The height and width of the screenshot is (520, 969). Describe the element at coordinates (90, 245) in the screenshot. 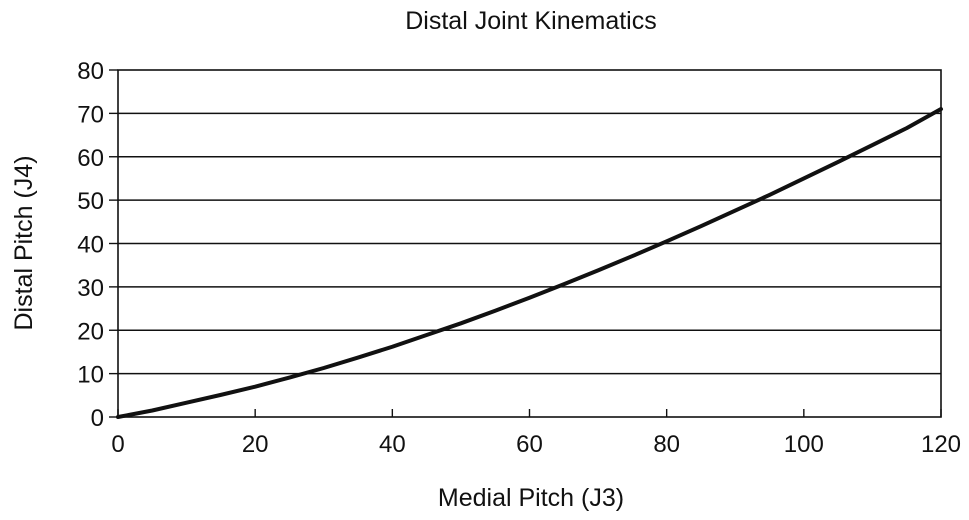

I see `y-tick-label: 40` at that location.